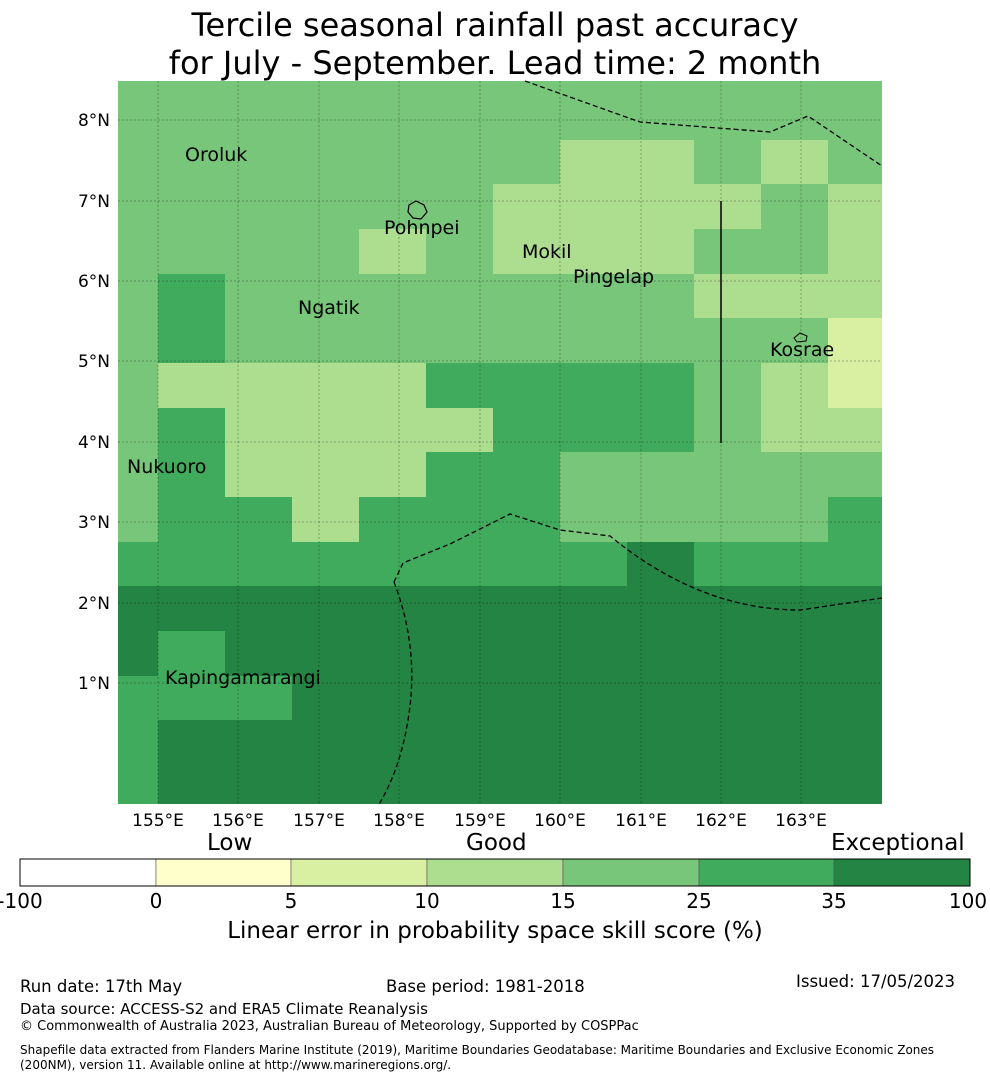  Describe the element at coordinates (166, 467) in the screenshot. I see `place-label-nukuoro: Nukuoro` at that location.